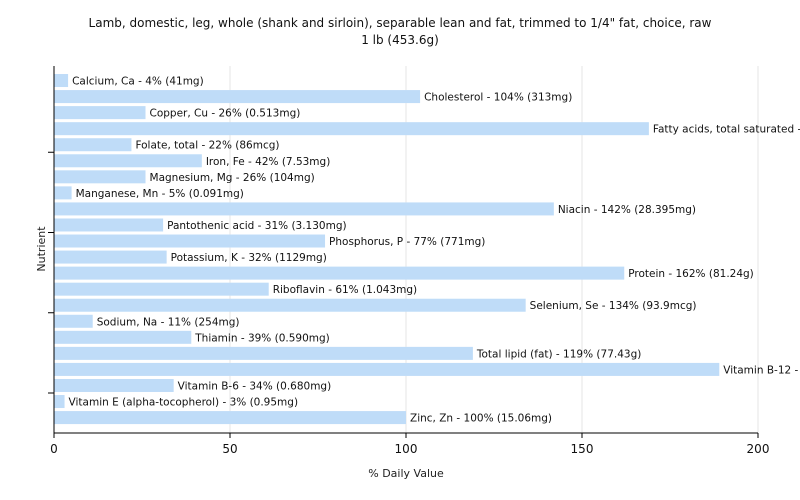  I want to click on bar-label: Cholesterol - 104% (313mg), so click(498, 98).